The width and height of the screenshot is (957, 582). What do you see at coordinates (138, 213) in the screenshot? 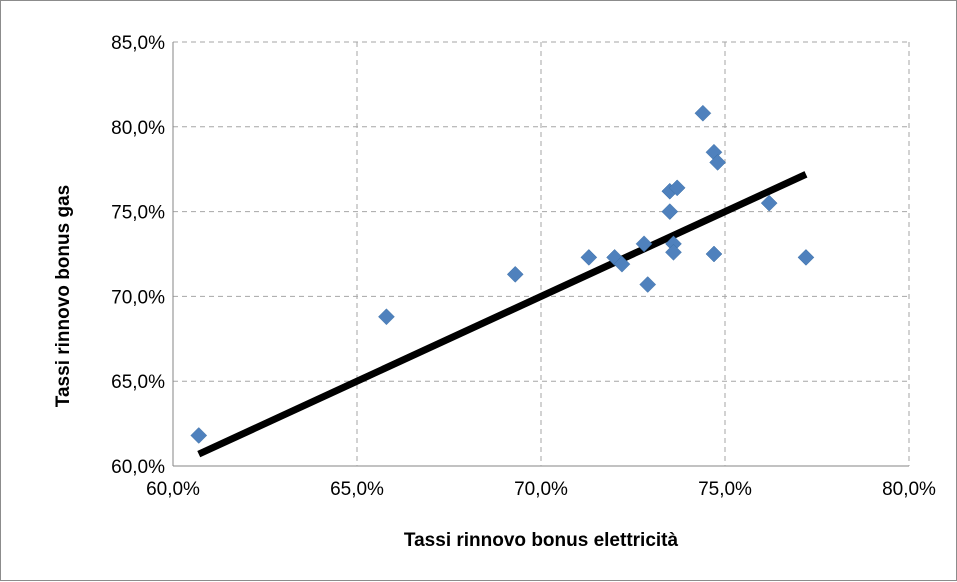
I see `y-tick-label: 75,0%` at bounding box center [138, 213].